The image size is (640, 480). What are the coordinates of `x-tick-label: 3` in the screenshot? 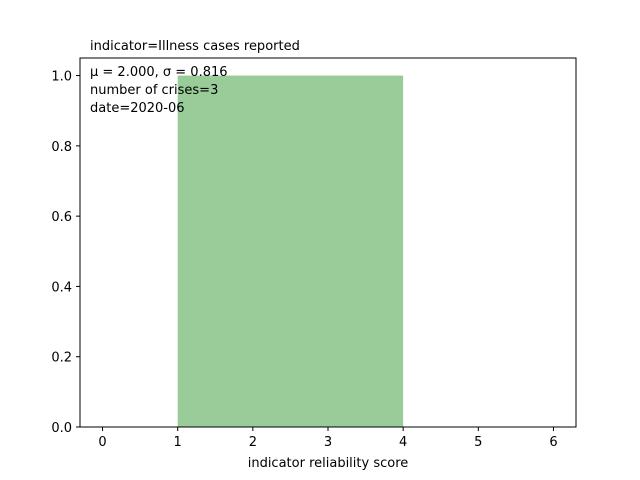 It's located at (328, 442).